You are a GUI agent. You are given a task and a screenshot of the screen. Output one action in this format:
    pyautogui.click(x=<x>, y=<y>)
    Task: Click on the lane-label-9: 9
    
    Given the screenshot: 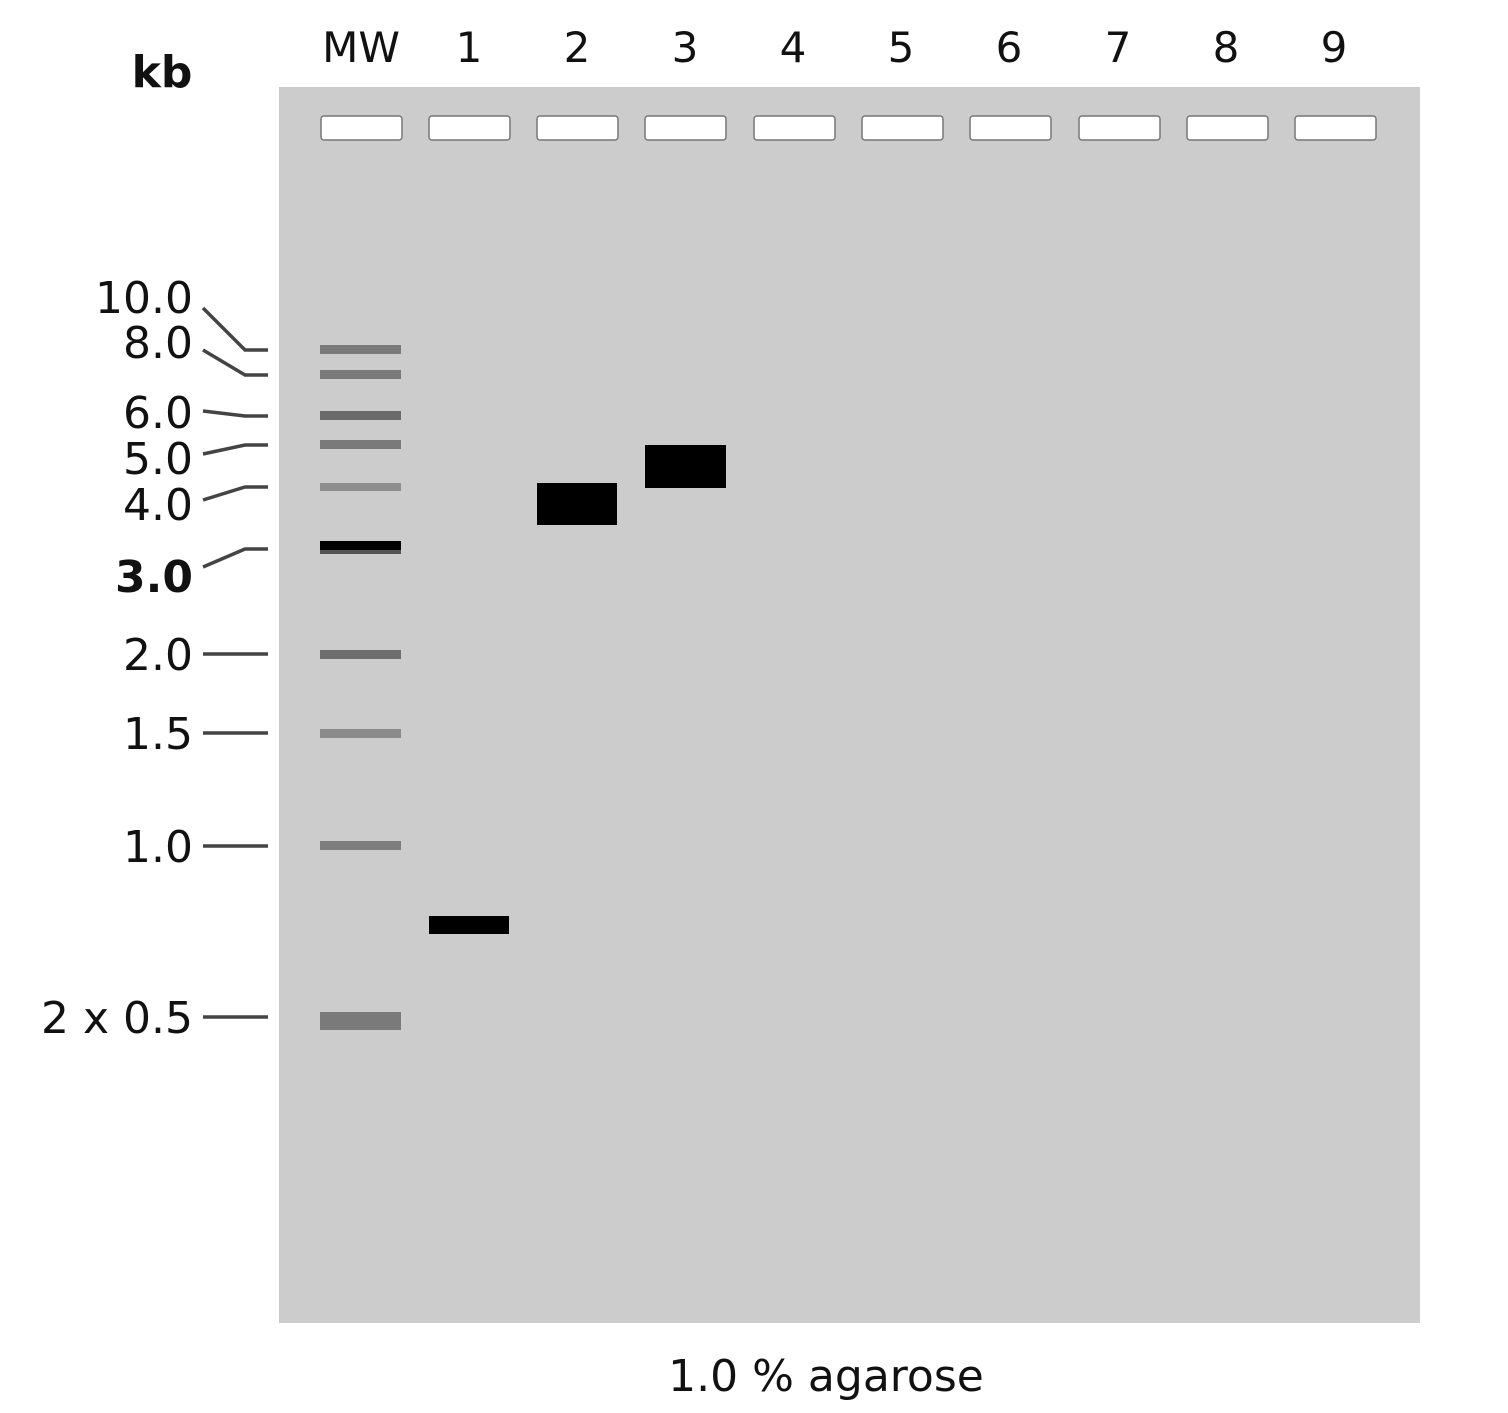 What is the action you would take?
    pyautogui.click(x=1334, y=47)
    